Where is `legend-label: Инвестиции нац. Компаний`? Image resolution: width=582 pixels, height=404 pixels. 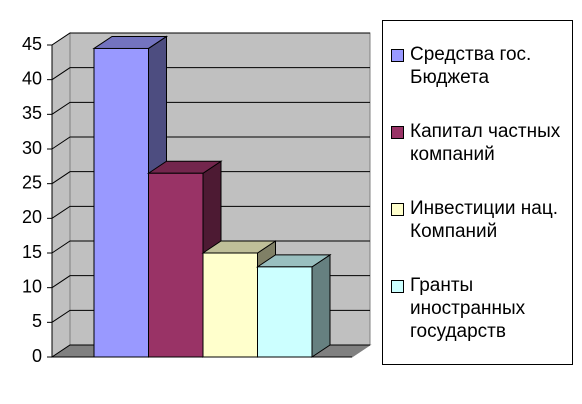
legend-label: Инвестиции нац. Компаний is located at coordinates (484, 219).